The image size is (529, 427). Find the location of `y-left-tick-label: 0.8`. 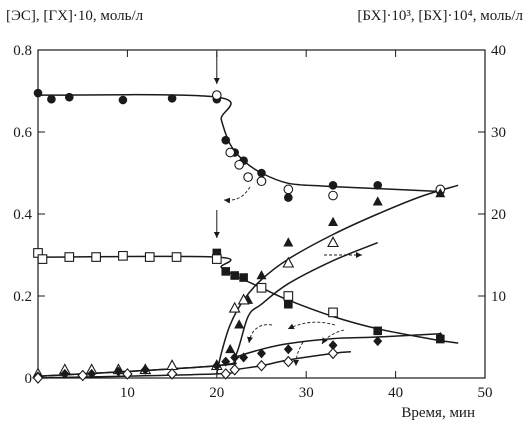

y-left-tick-label: 0.8 is located at coordinates (22, 51).